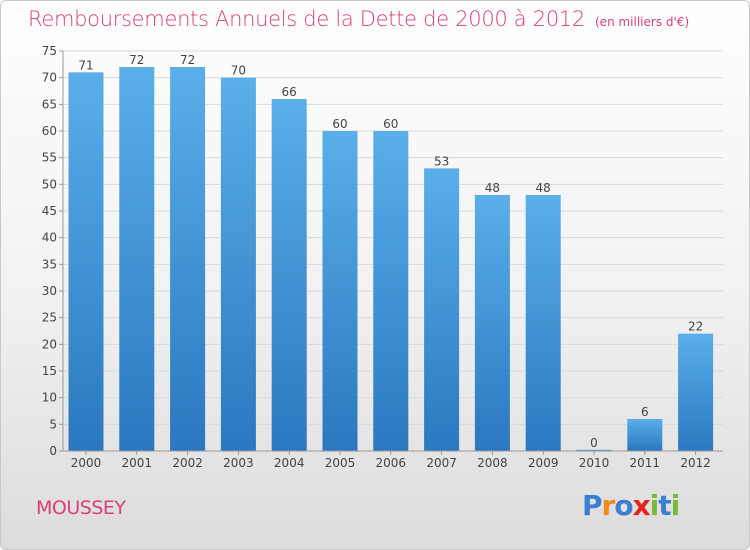 The width and height of the screenshot is (750, 550). I want to click on bar-2011, so click(645, 435).